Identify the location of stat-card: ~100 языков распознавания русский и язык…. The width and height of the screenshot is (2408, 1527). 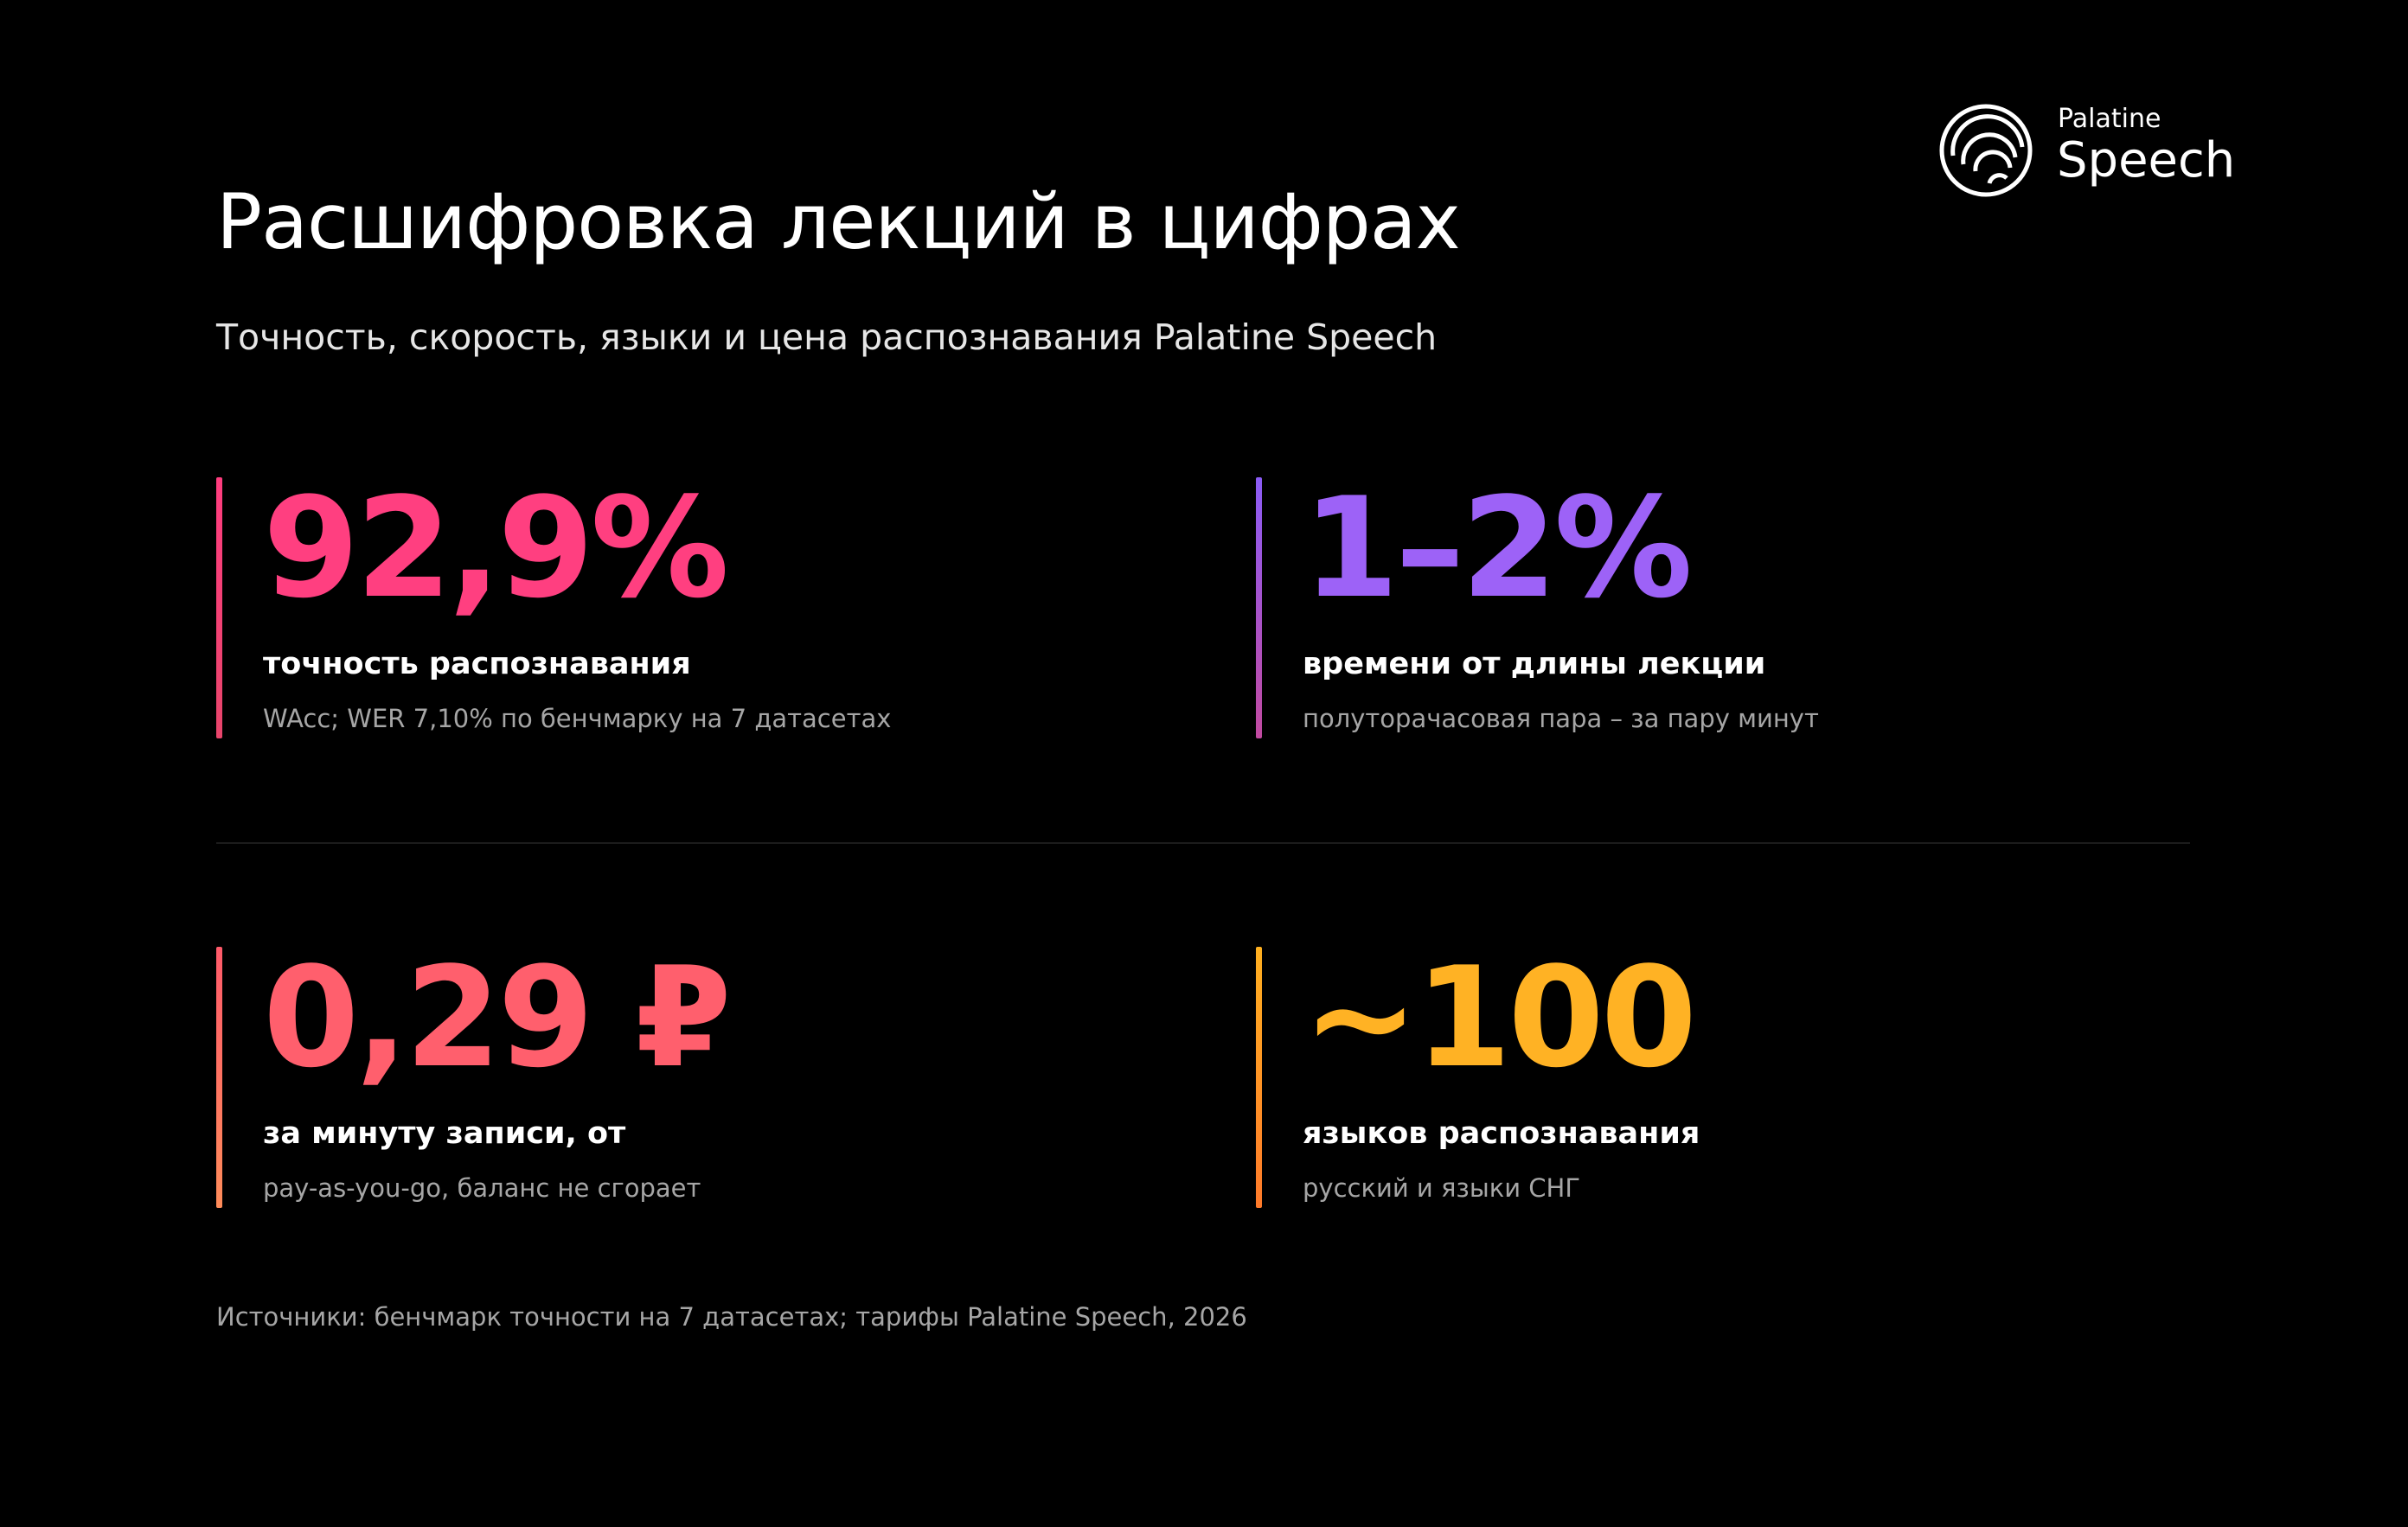
(1731, 1077).